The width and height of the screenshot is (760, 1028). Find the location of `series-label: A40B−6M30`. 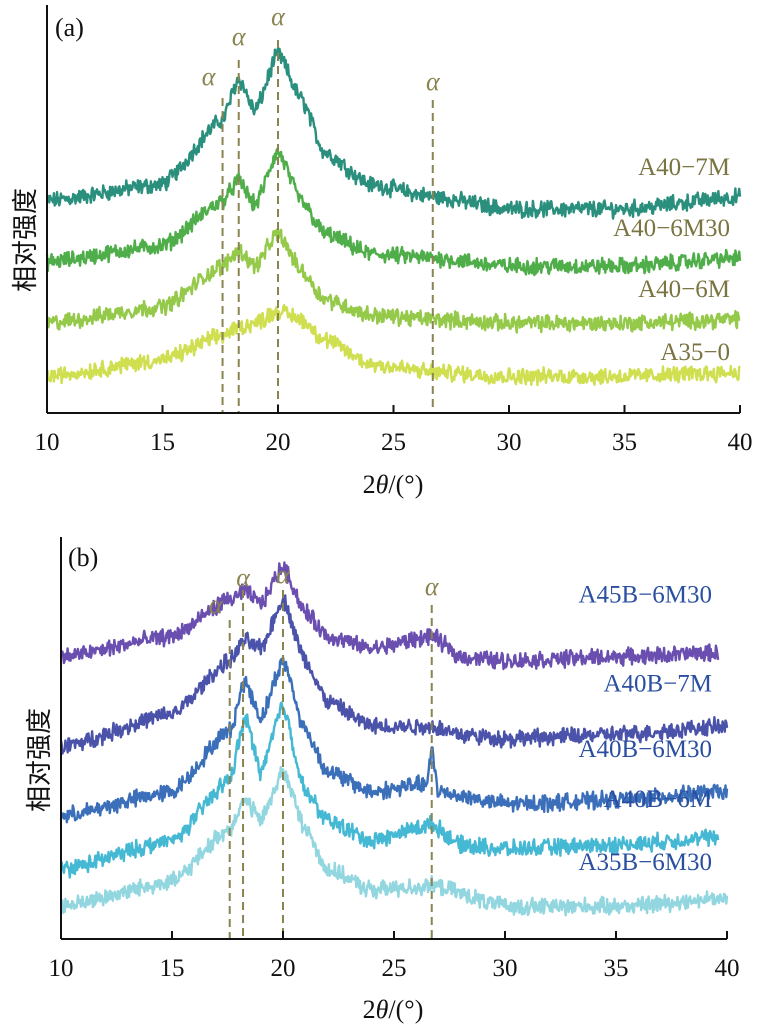

series-label: A40B−6M30 is located at coordinates (645, 749).